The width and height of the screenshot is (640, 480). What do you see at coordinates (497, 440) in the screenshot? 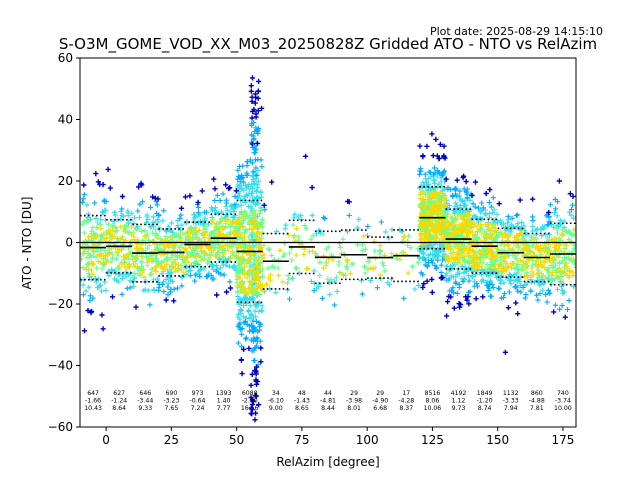
I see `x-tick-label: 150` at bounding box center [497, 440].